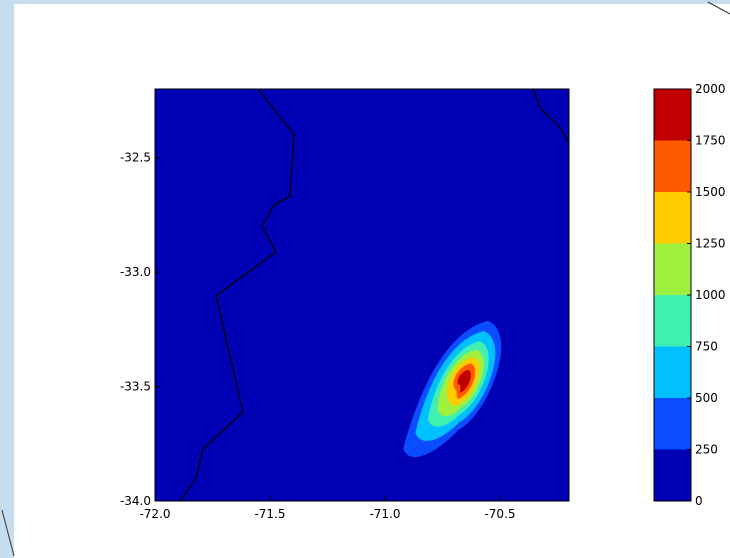  I want to click on y-tick-label: -33.5, so click(135, 387).